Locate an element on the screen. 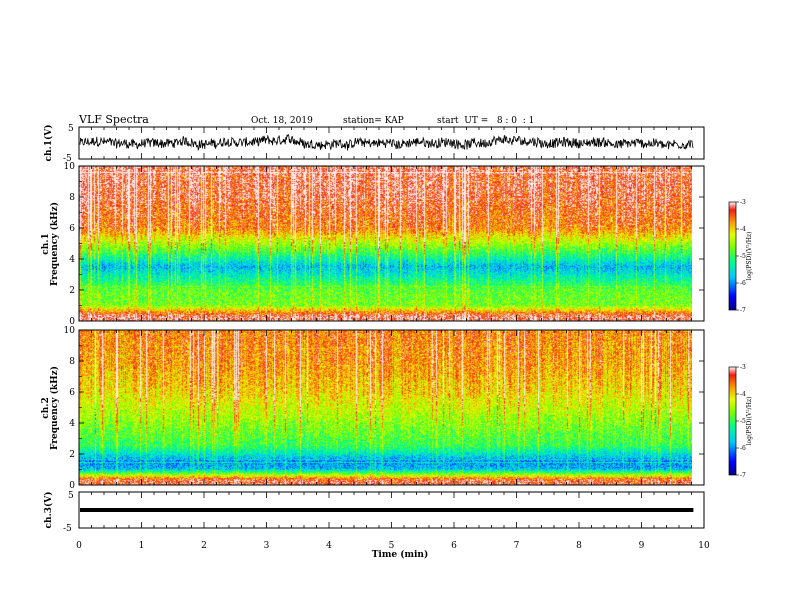 This screenshot has height=612, width=792. x-tick-label: 0 is located at coordinates (79, 546).